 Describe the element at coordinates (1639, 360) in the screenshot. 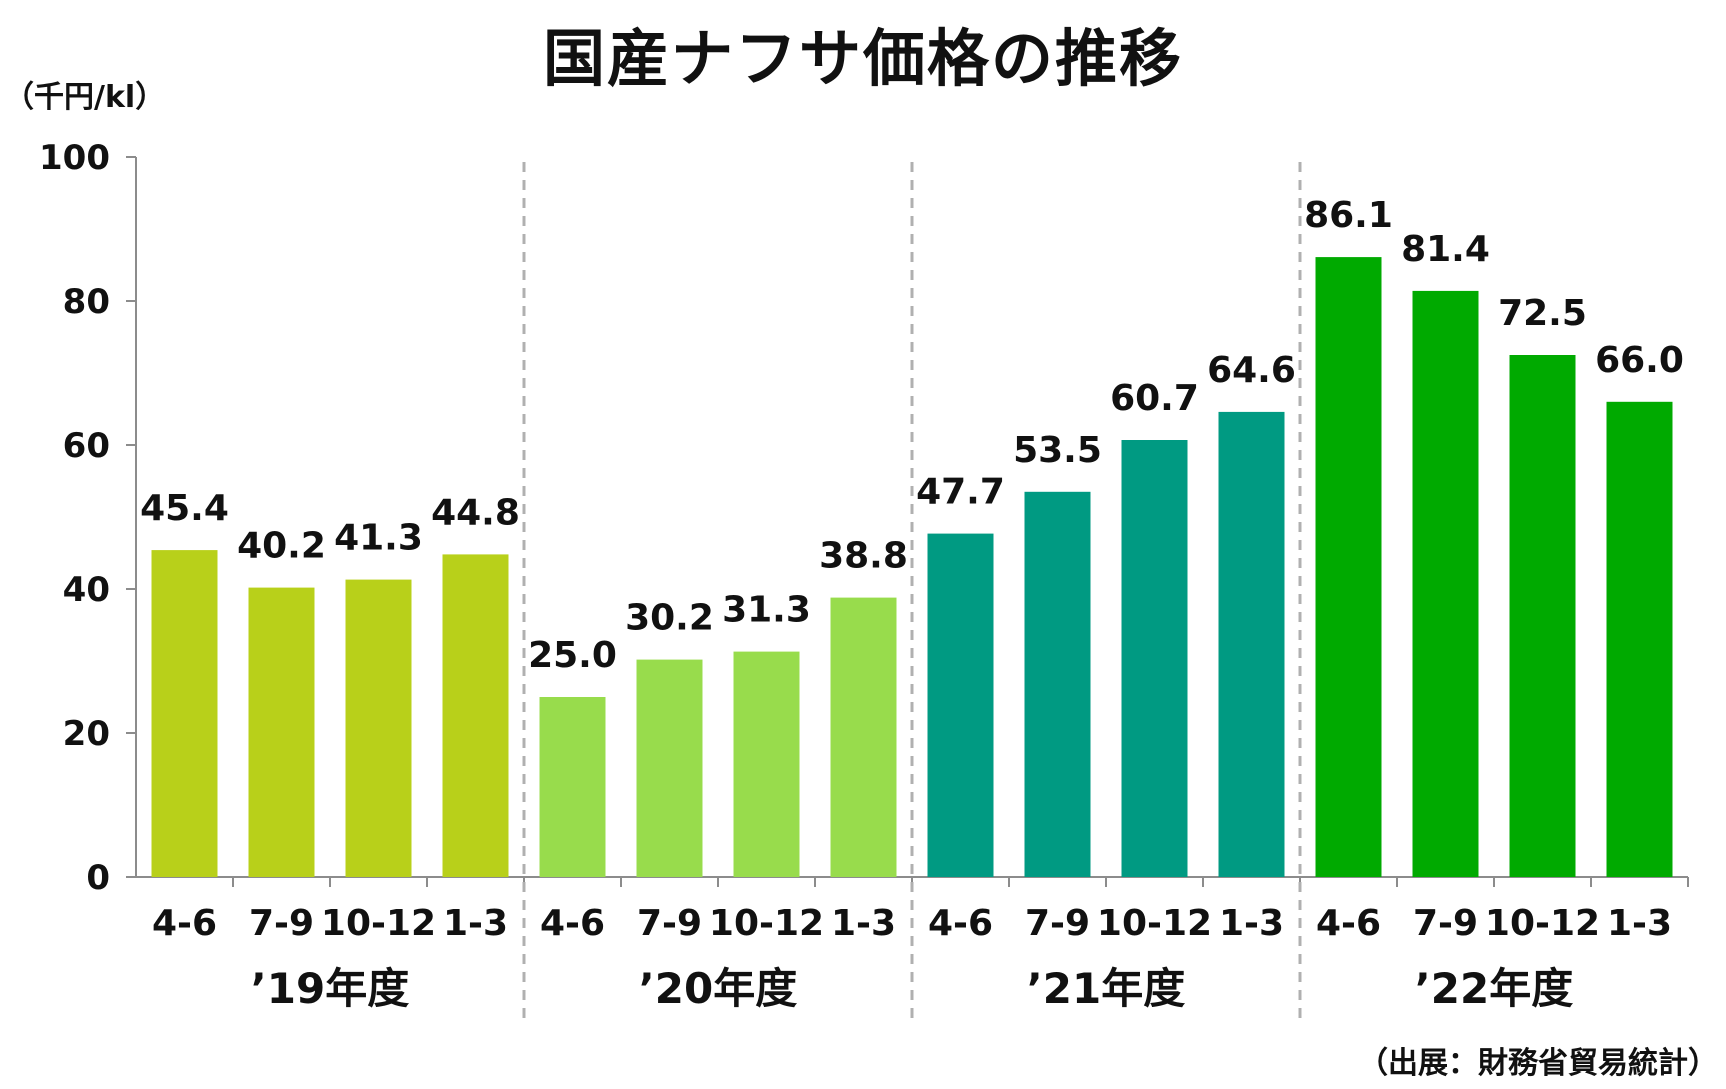

I see `data-label: 66.0` at that location.